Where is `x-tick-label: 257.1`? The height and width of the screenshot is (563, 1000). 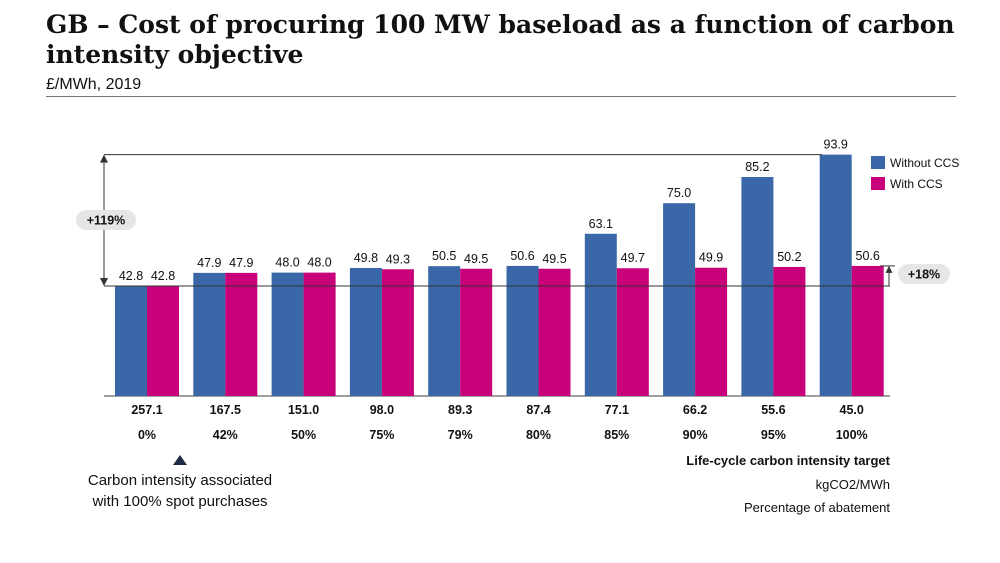 x-tick-label: 257.1 is located at coordinates (146, 410).